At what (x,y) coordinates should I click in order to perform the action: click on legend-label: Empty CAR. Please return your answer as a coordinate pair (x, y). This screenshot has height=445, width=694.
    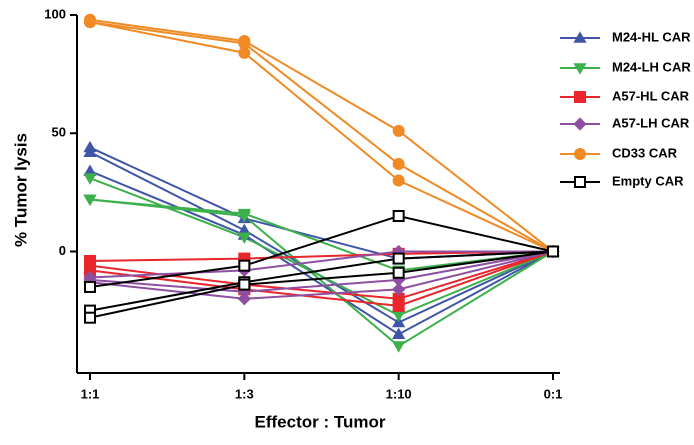
    Looking at the image, I should click on (648, 180).